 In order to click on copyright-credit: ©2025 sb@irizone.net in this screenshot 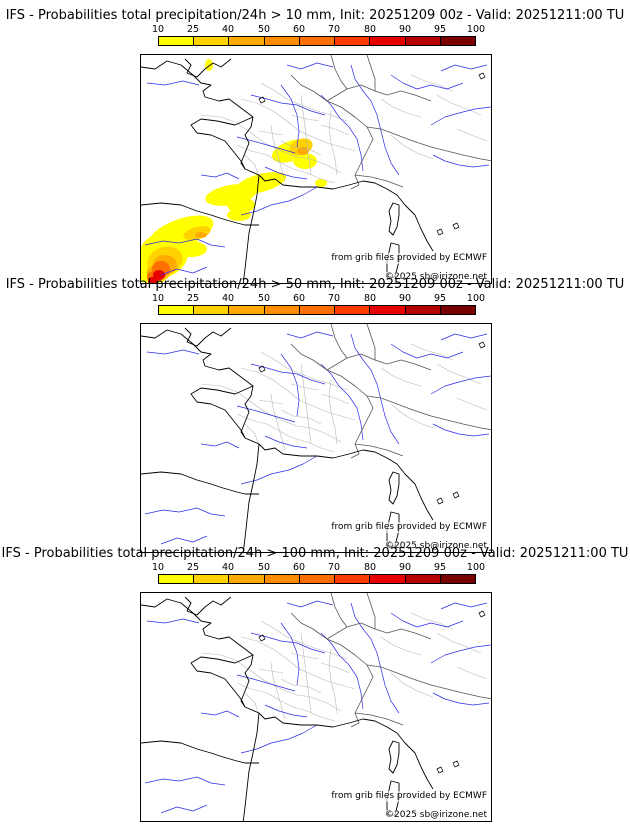, I will do `click(436, 546)`.